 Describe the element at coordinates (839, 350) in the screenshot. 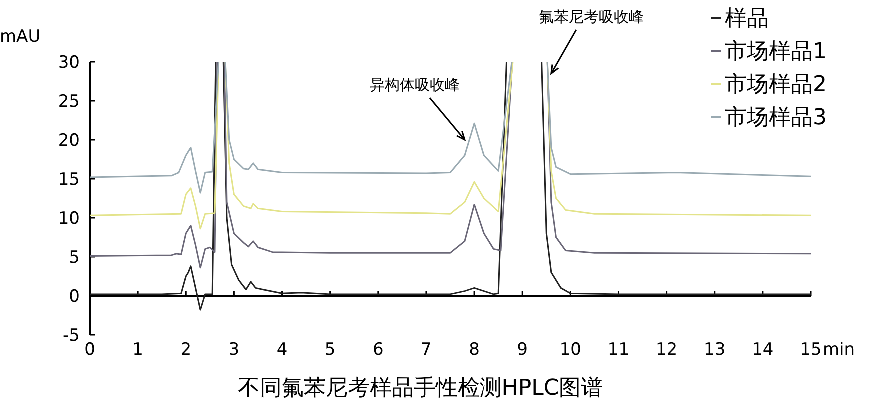

I see `x-axis-title: min` at that location.